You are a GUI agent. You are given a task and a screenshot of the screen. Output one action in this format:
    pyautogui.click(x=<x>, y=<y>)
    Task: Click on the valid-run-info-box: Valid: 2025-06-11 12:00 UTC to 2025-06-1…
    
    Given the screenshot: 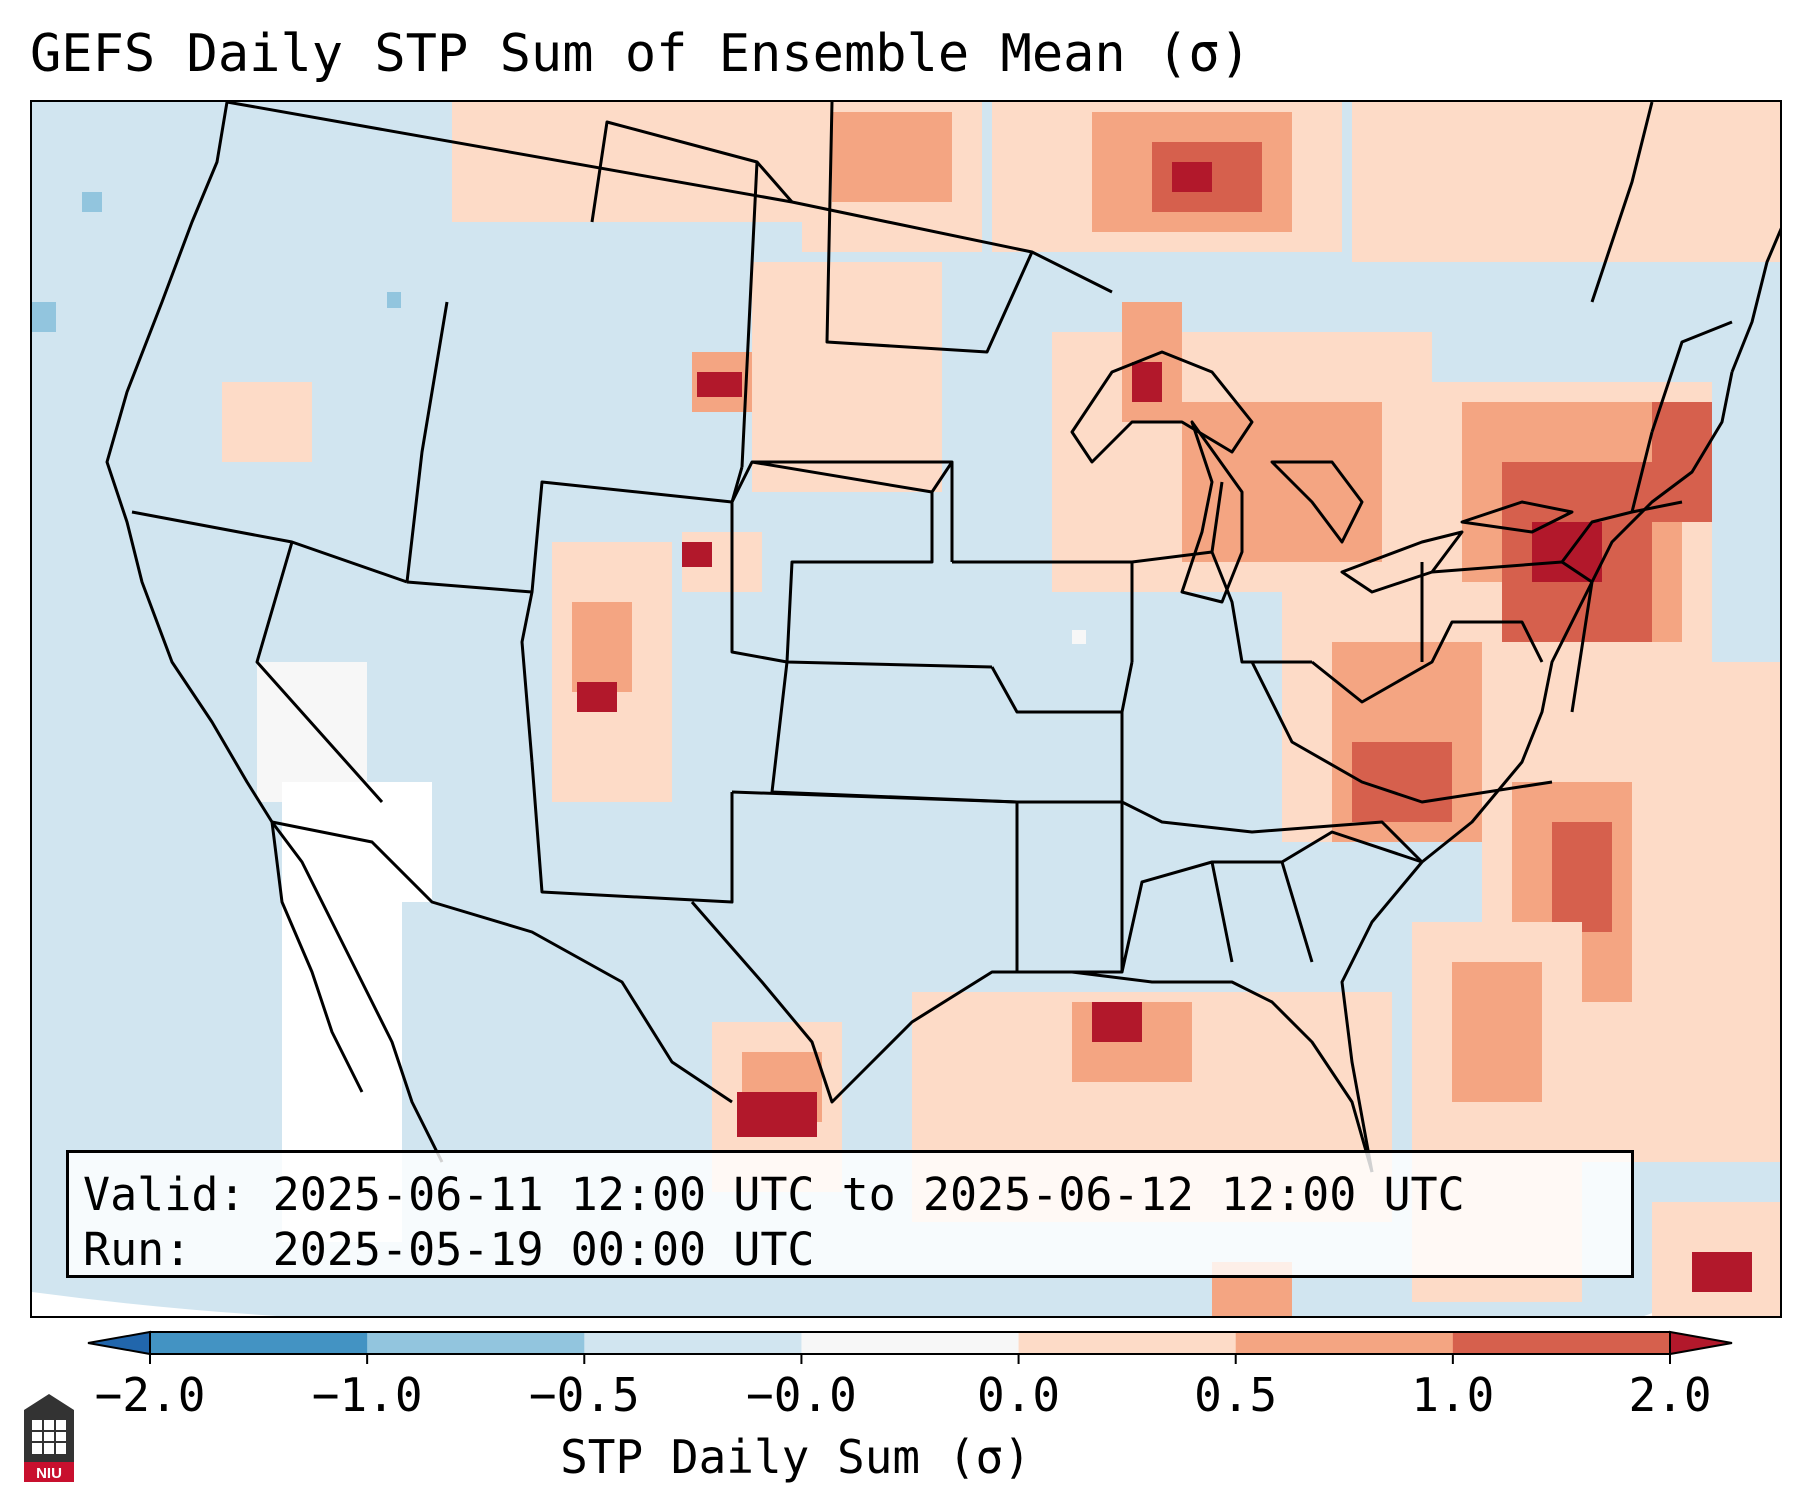 What is the action you would take?
    pyautogui.click(x=850, y=1214)
    